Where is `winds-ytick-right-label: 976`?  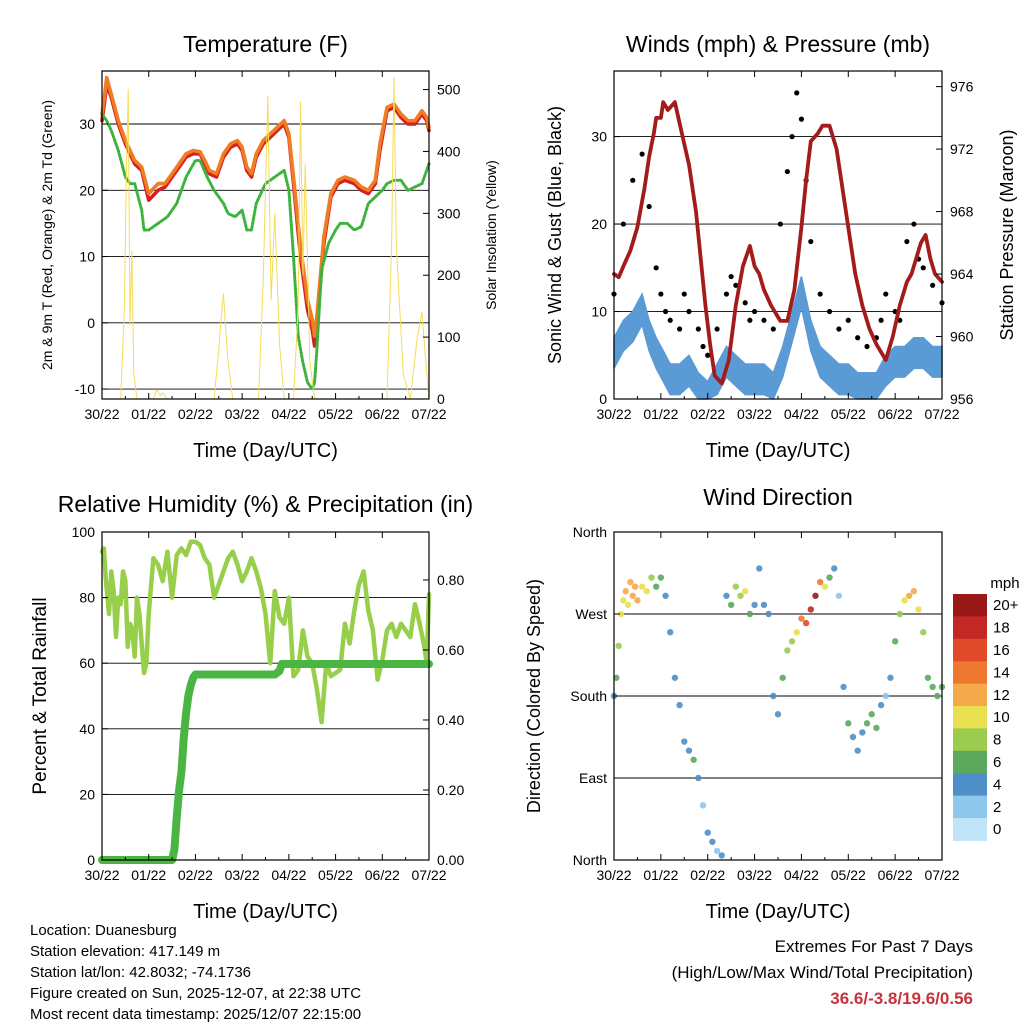 winds-ytick-right-label: 976 is located at coordinates (962, 87).